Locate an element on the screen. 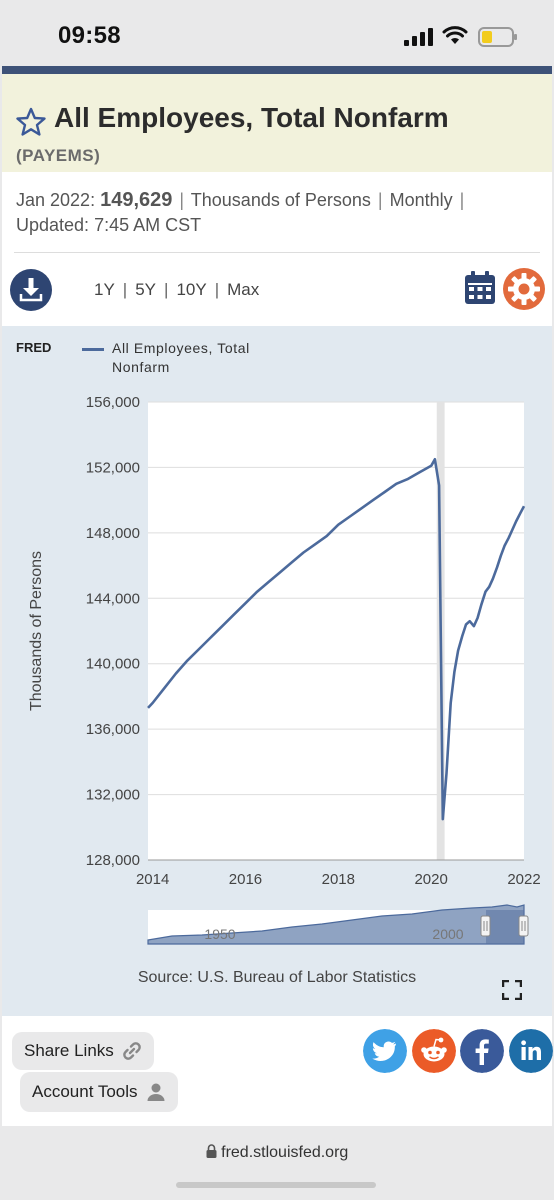 Image resolution: width=554 pixels, height=1200 pixels. series-title: All Employees, Total Nonfarm is located at coordinates (251, 117).